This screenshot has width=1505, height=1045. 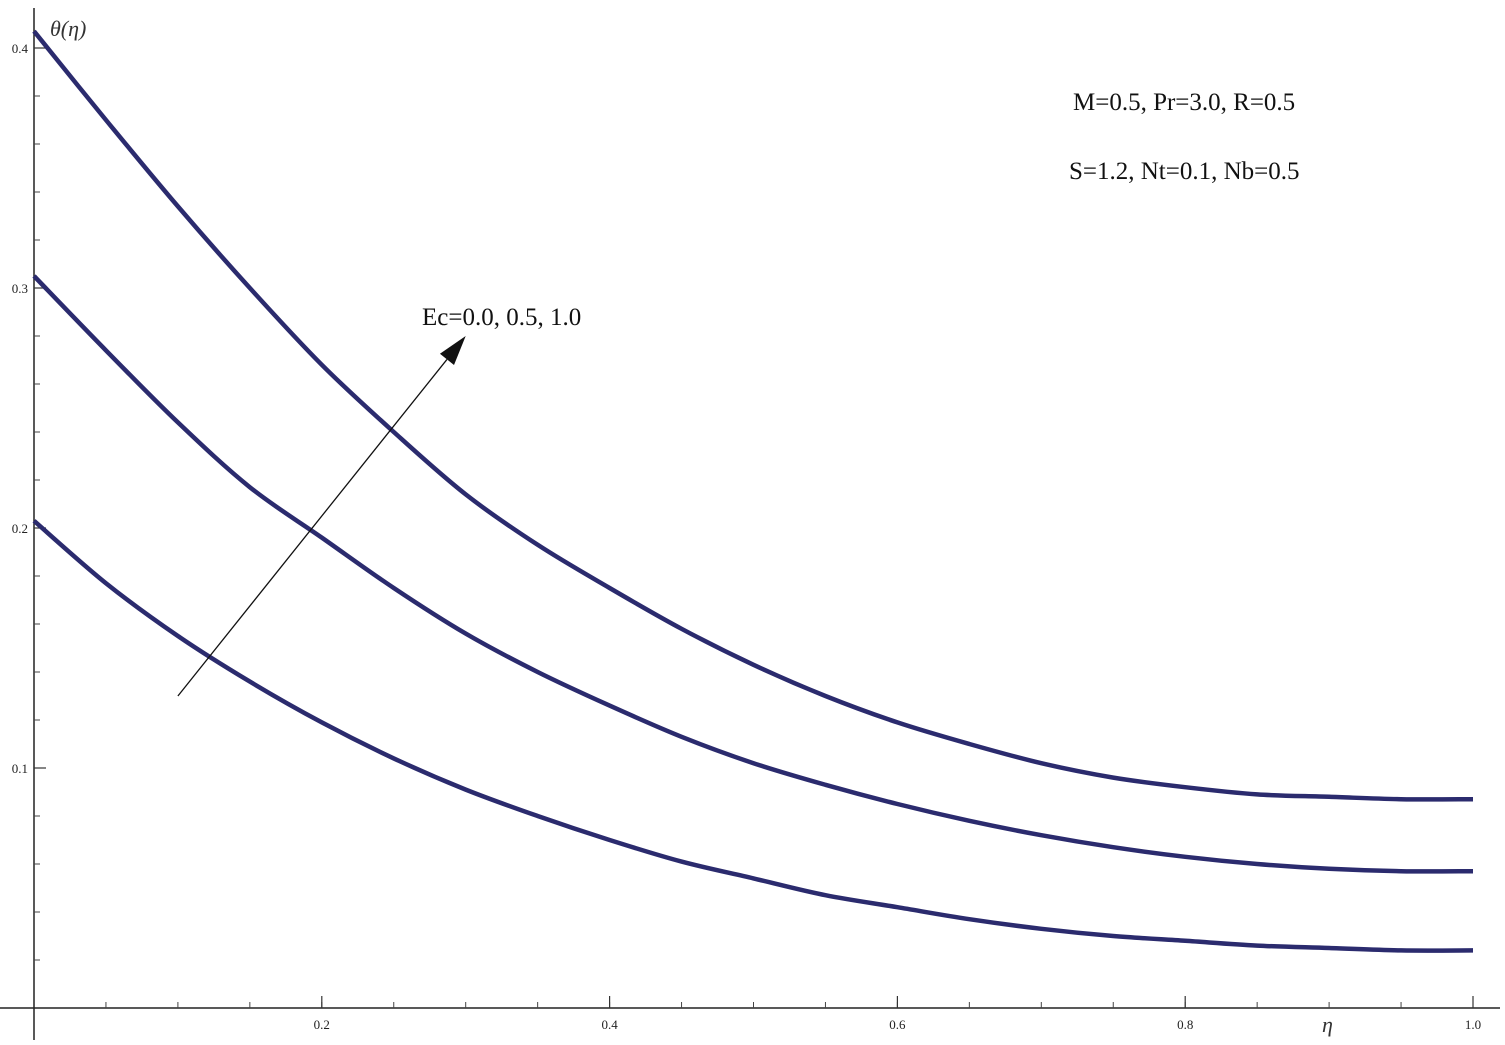 What do you see at coordinates (20, 48) in the screenshot?
I see `y-tick-label: 0.4` at bounding box center [20, 48].